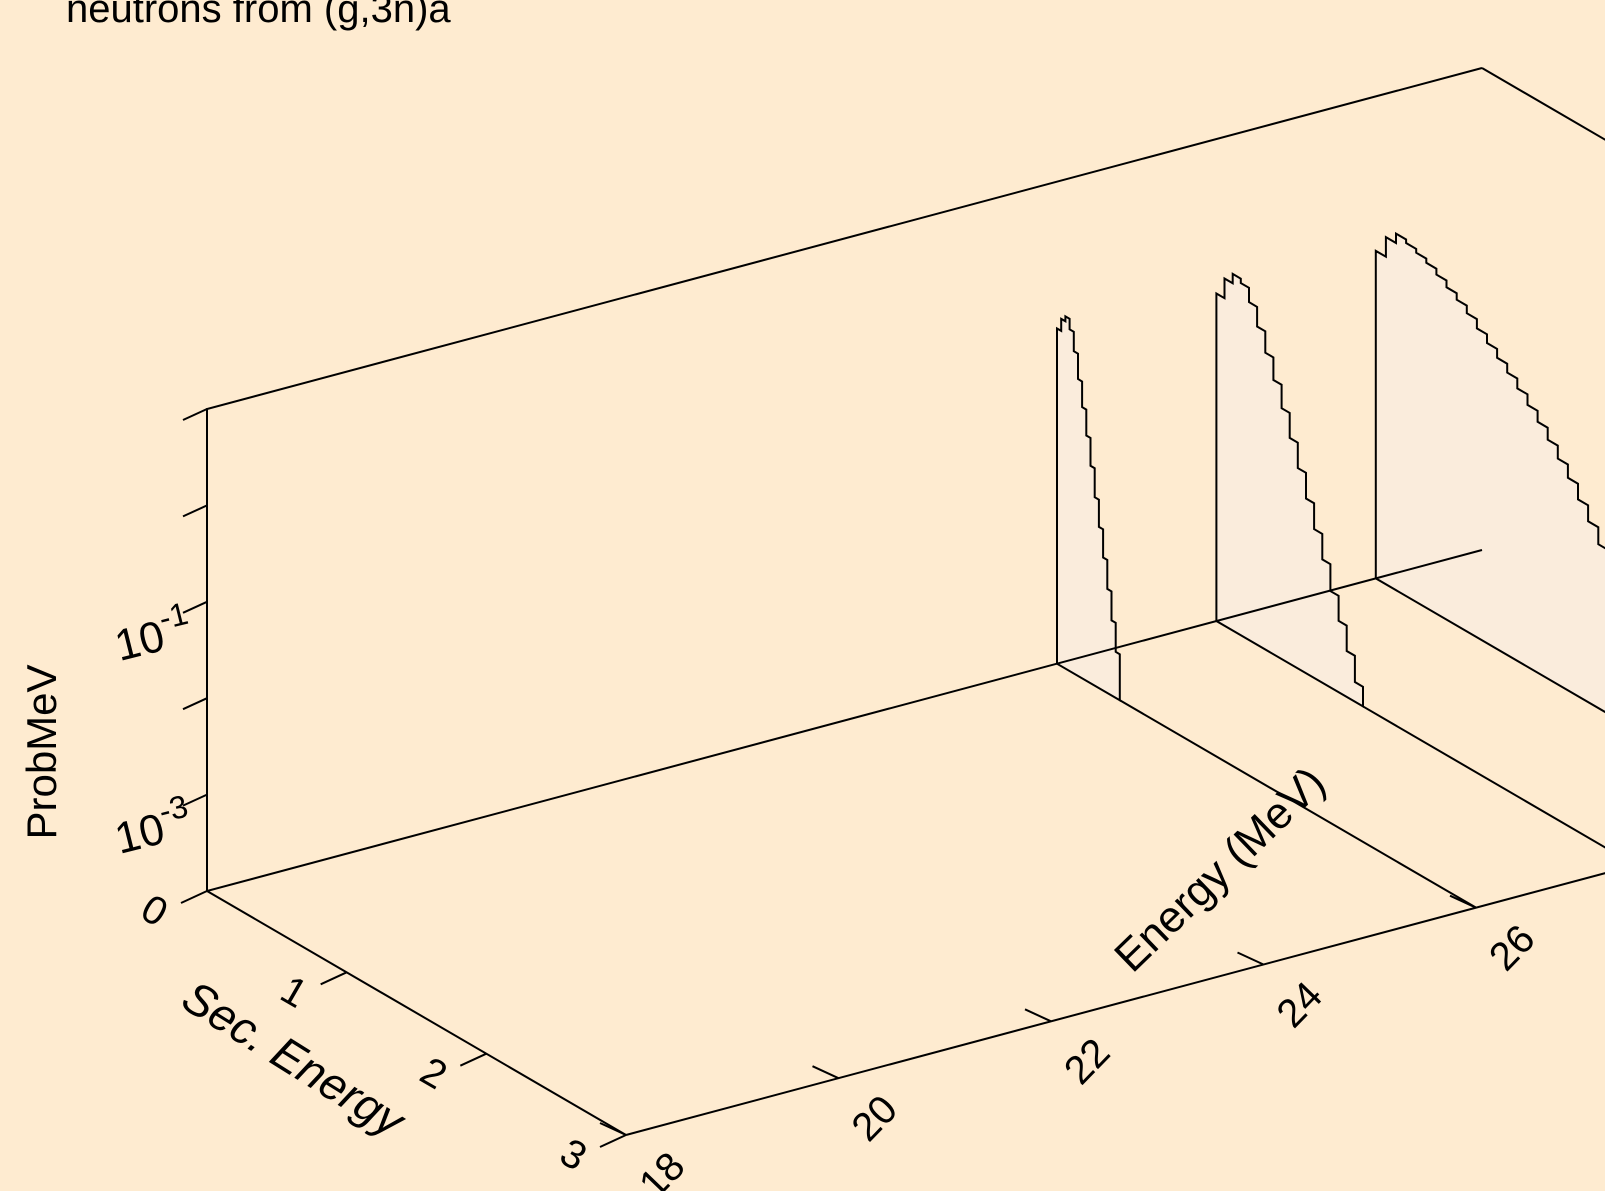 The image size is (1605, 1191). I want to click on energy-tick-label: 26, so click(1512, 948).